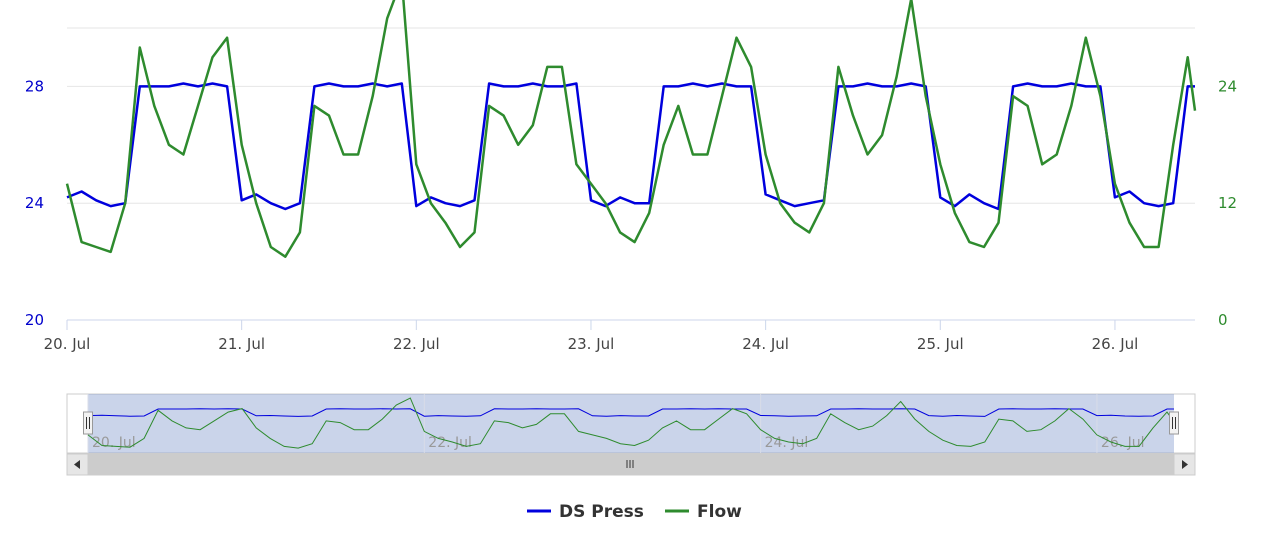 The width and height of the screenshot is (1275, 545). What do you see at coordinates (450, 443) in the screenshot?
I see `navigator-tick-label: 22. Jul` at bounding box center [450, 443].